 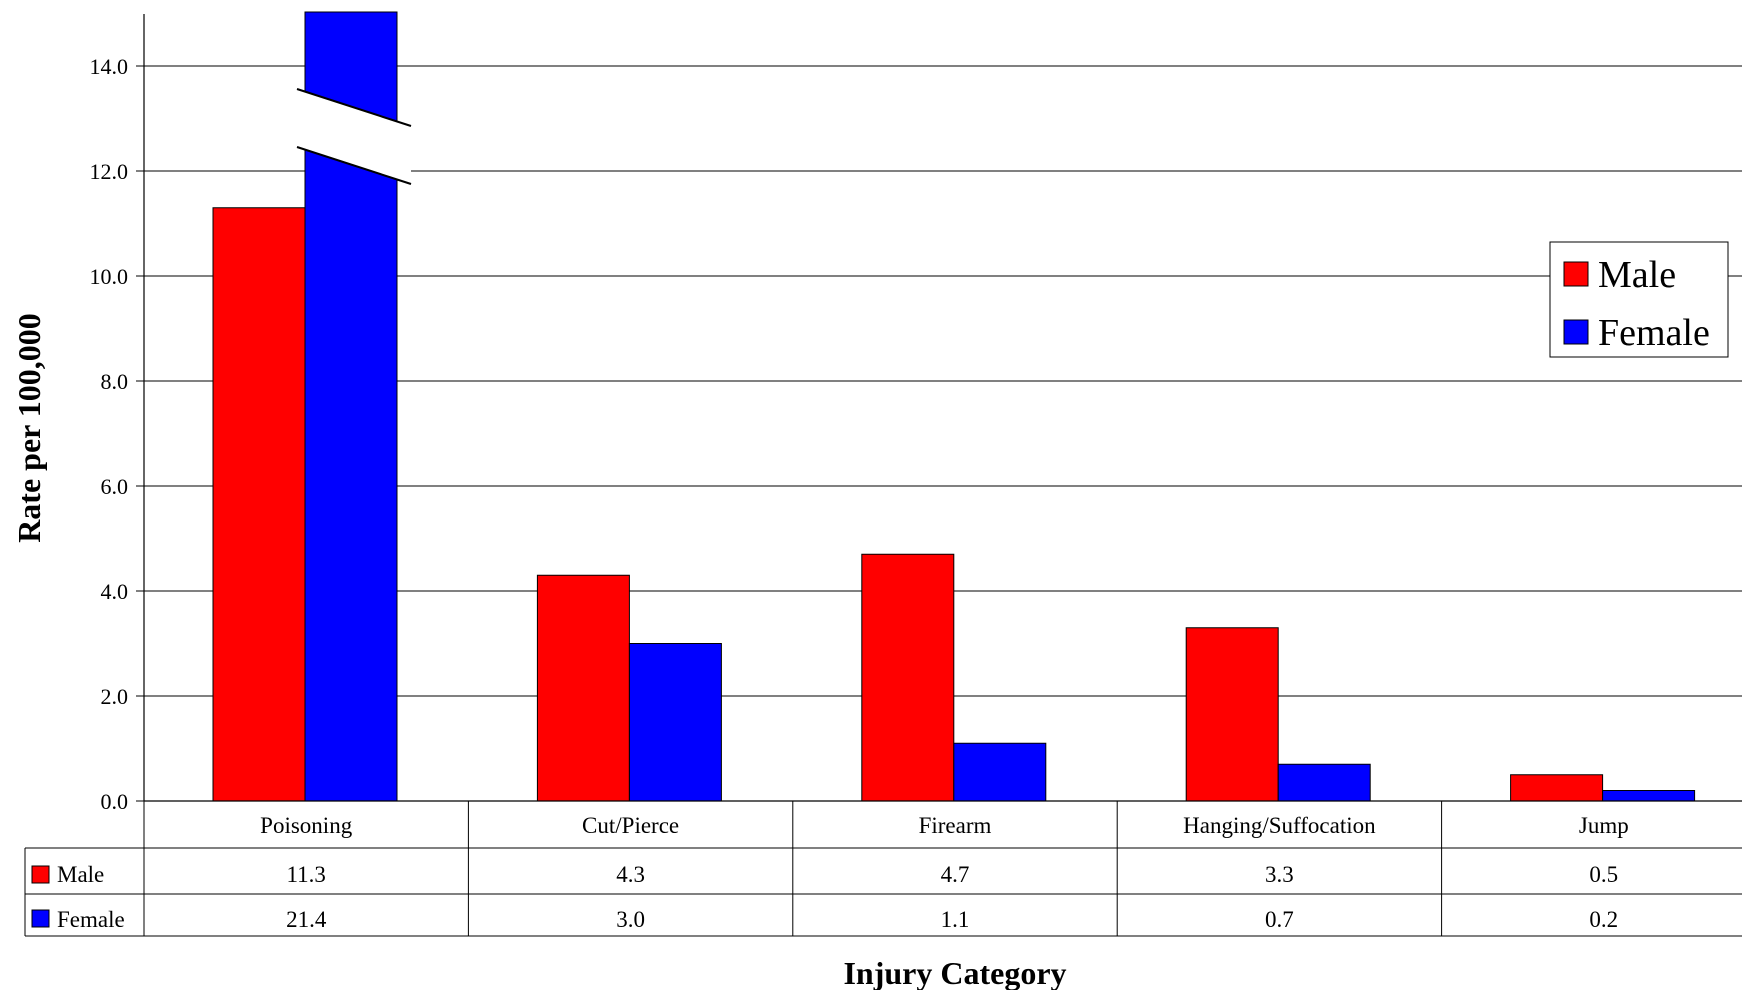 What do you see at coordinates (109, 66) in the screenshot?
I see `y-tick-label: 14.0` at bounding box center [109, 66].